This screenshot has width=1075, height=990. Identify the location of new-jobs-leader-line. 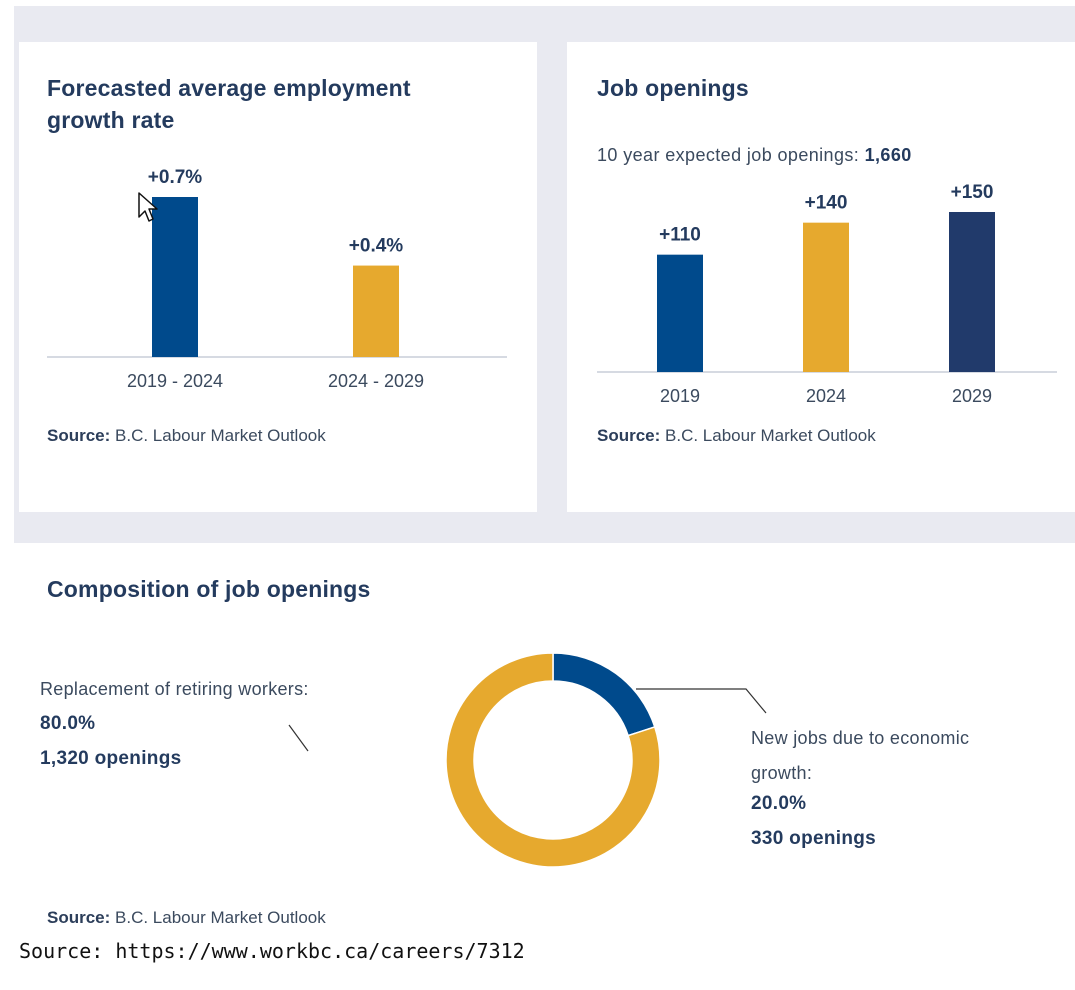
(701, 701).